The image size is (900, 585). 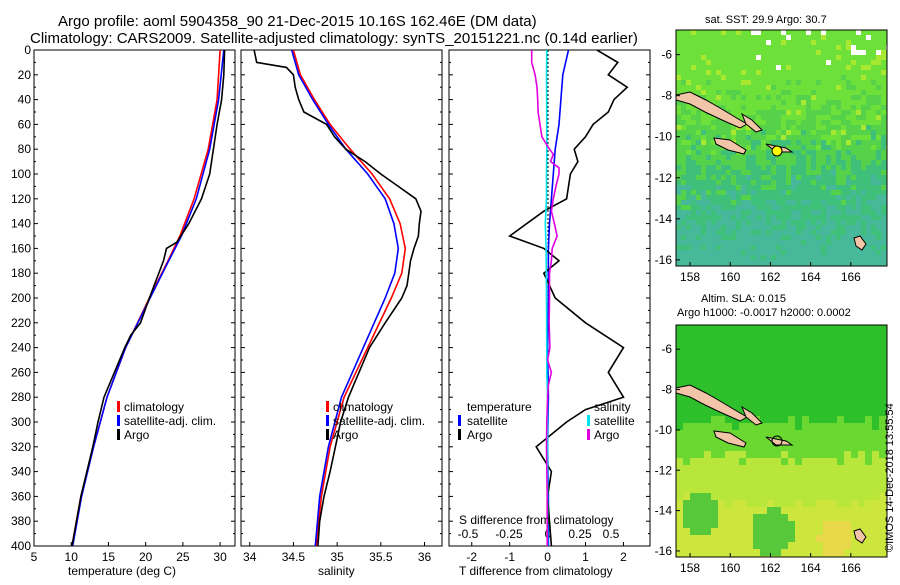 What do you see at coordinates (588, 420) in the screenshot?
I see `legend-swatch-s-satellite` at bounding box center [588, 420].